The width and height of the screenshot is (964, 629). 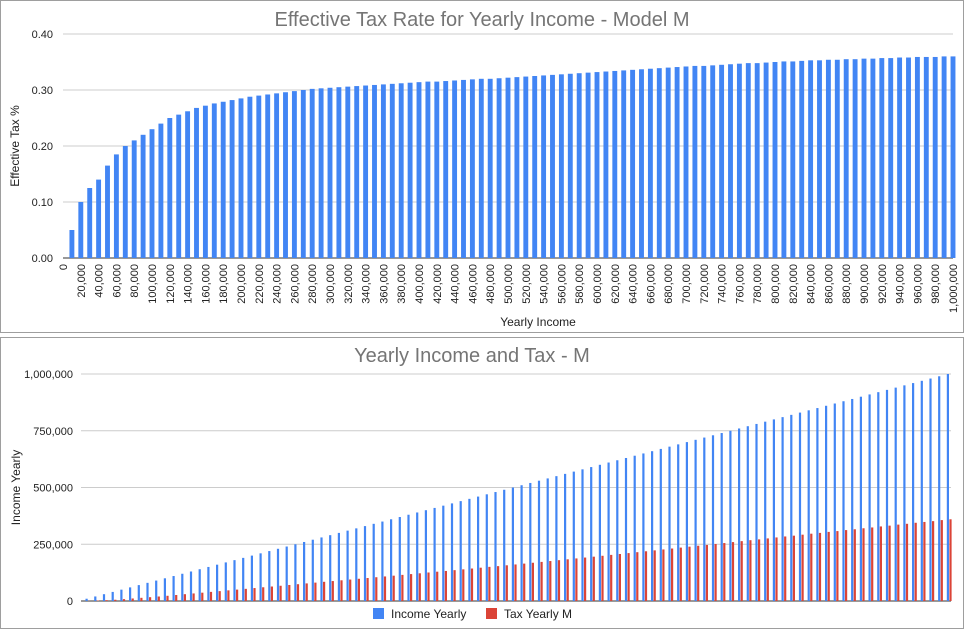 What do you see at coordinates (865, 284) in the screenshot?
I see `x-tick-label: 900,000` at bounding box center [865, 284].